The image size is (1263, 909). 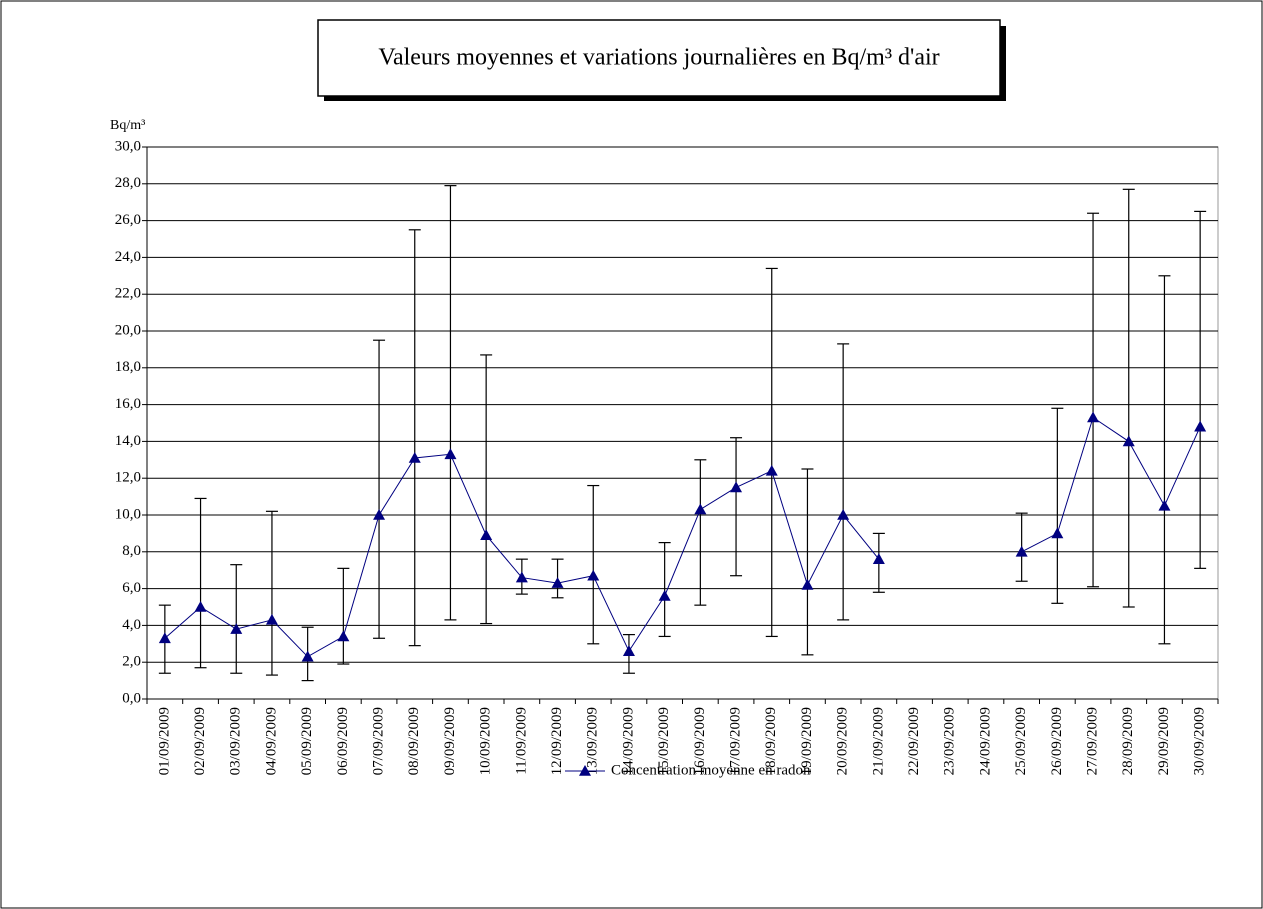 I want to click on x-tick-label: 09/09/2009, so click(x=450, y=741).